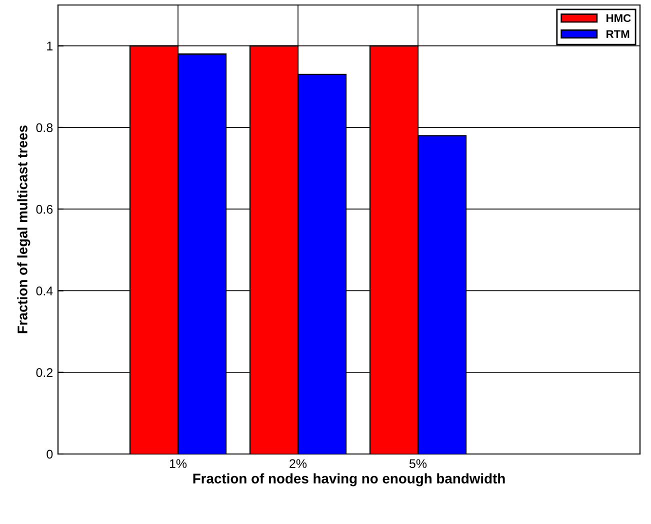 The height and width of the screenshot is (524, 651). Describe the element at coordinates (178, 463) in the screenshot. I see `x-tick-label: 1%` at that location.